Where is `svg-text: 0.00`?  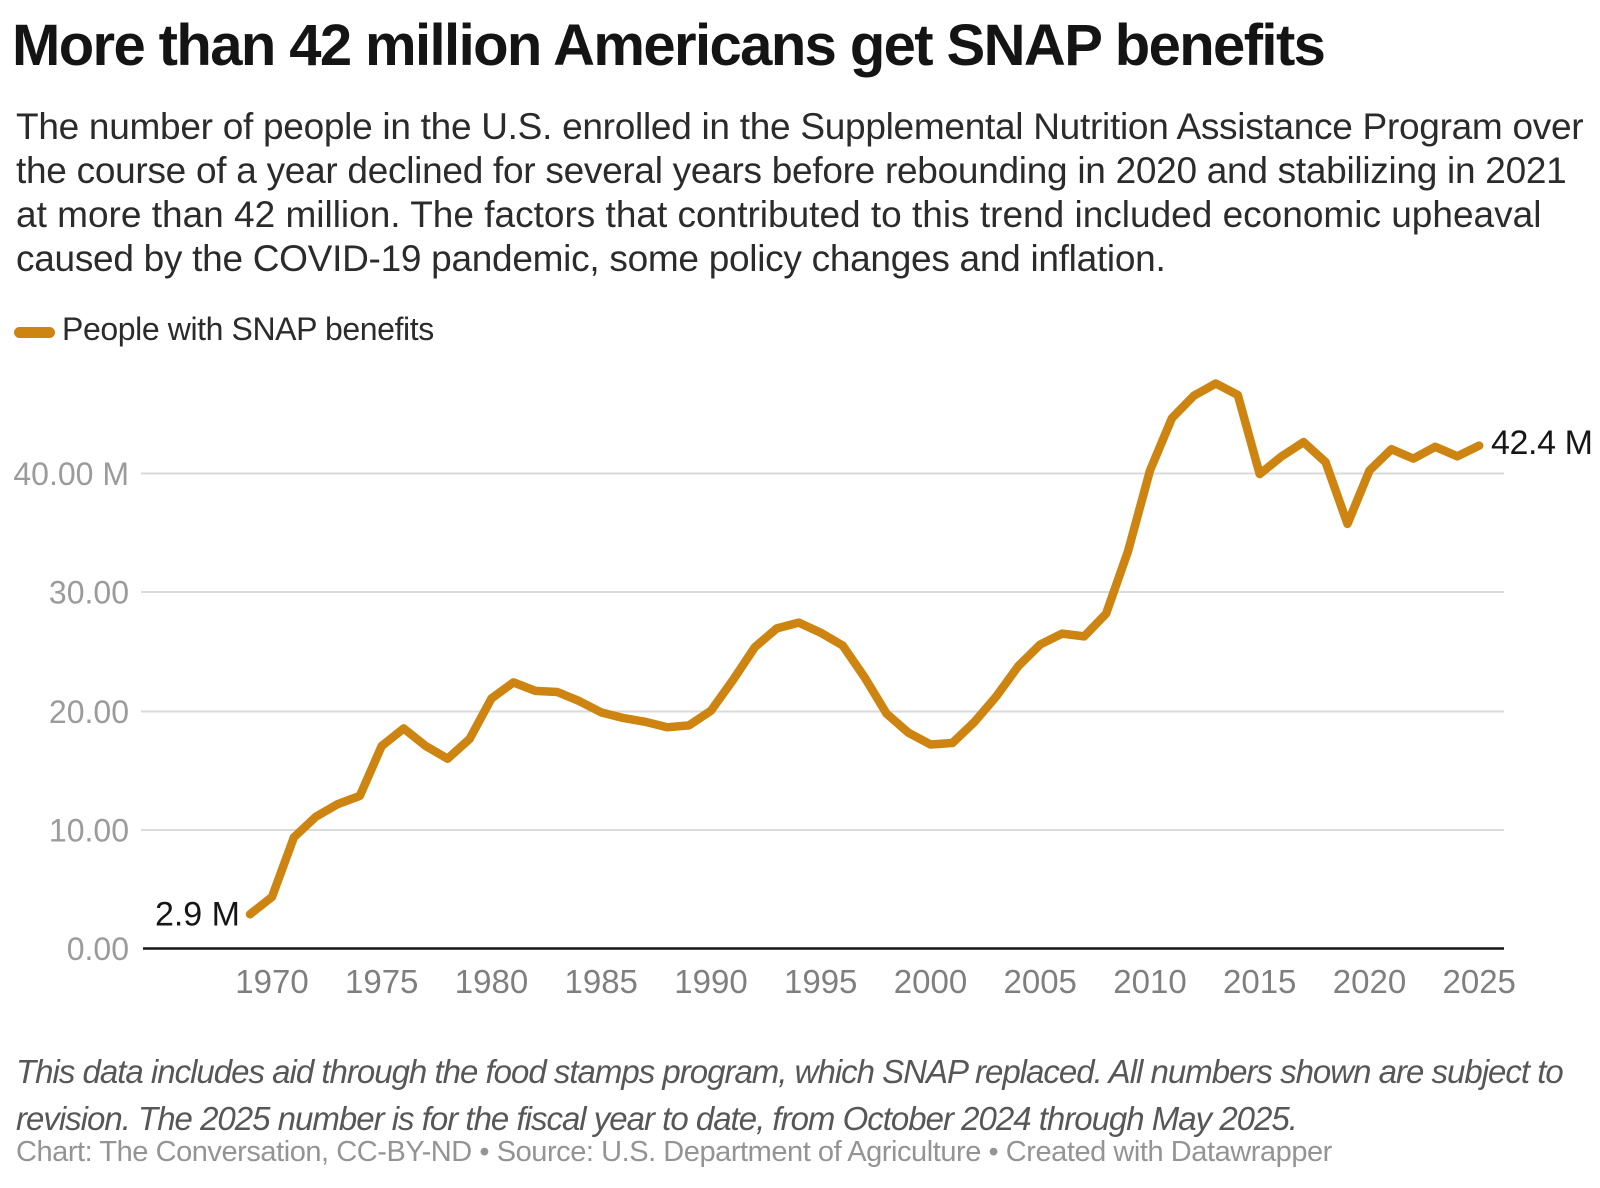
svg-text: 0.00 is located at coordinates (98, 949).